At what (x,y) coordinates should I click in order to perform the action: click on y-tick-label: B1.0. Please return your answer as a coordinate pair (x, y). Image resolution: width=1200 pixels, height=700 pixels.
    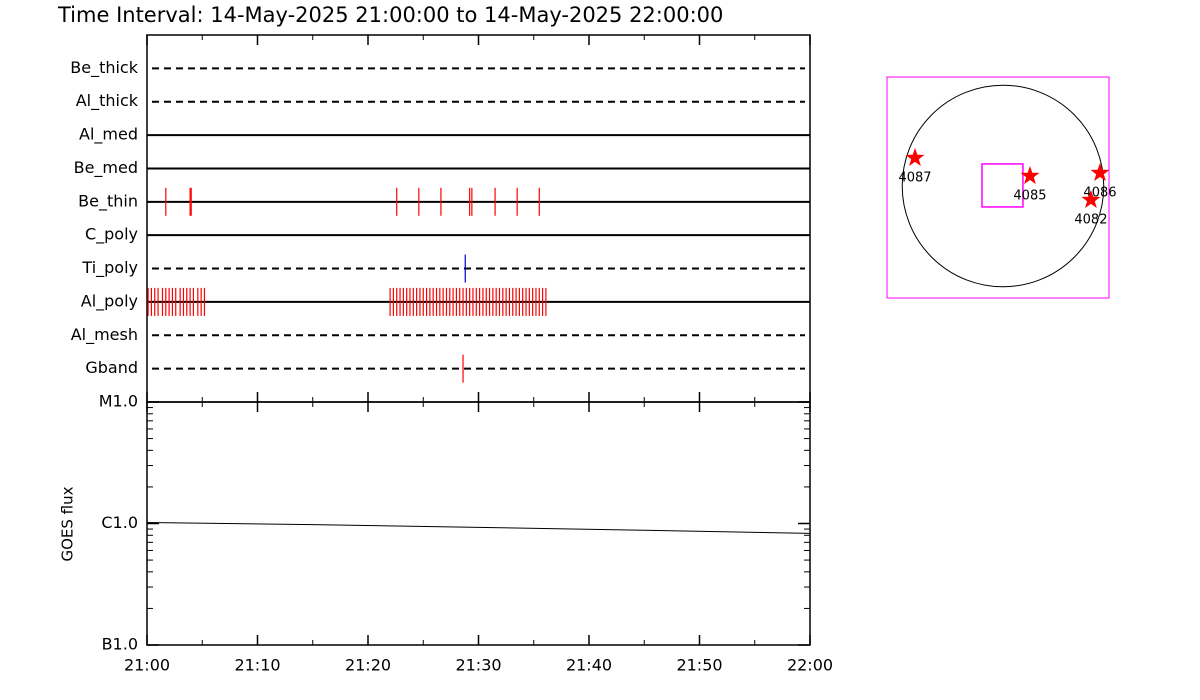
    Looking at the image, I should click on (120, 644).